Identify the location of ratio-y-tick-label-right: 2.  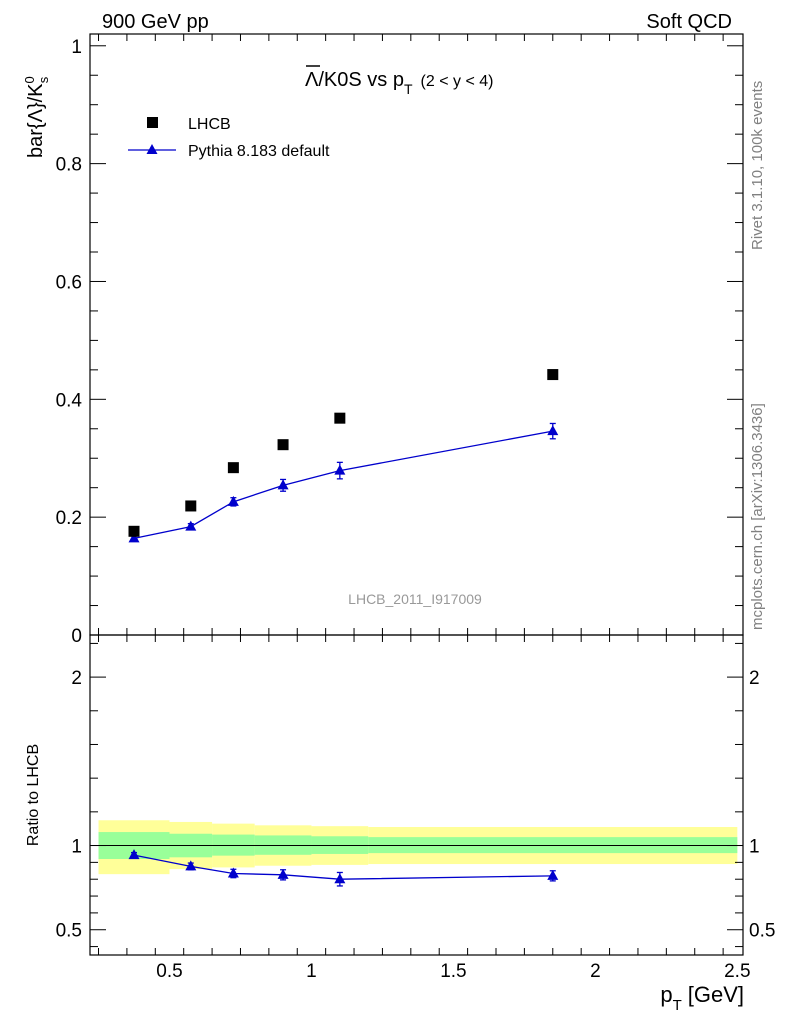
(754, 678).